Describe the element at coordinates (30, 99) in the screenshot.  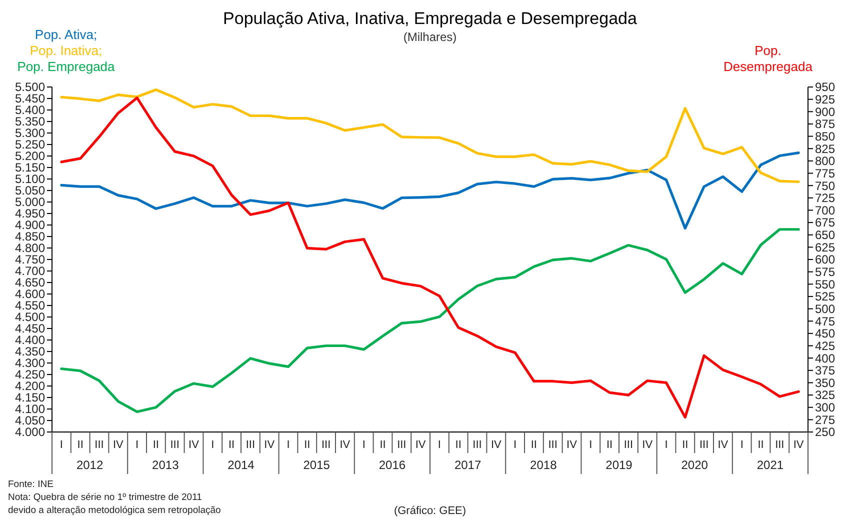
I see `y-tick-label: 5.450` at that location.